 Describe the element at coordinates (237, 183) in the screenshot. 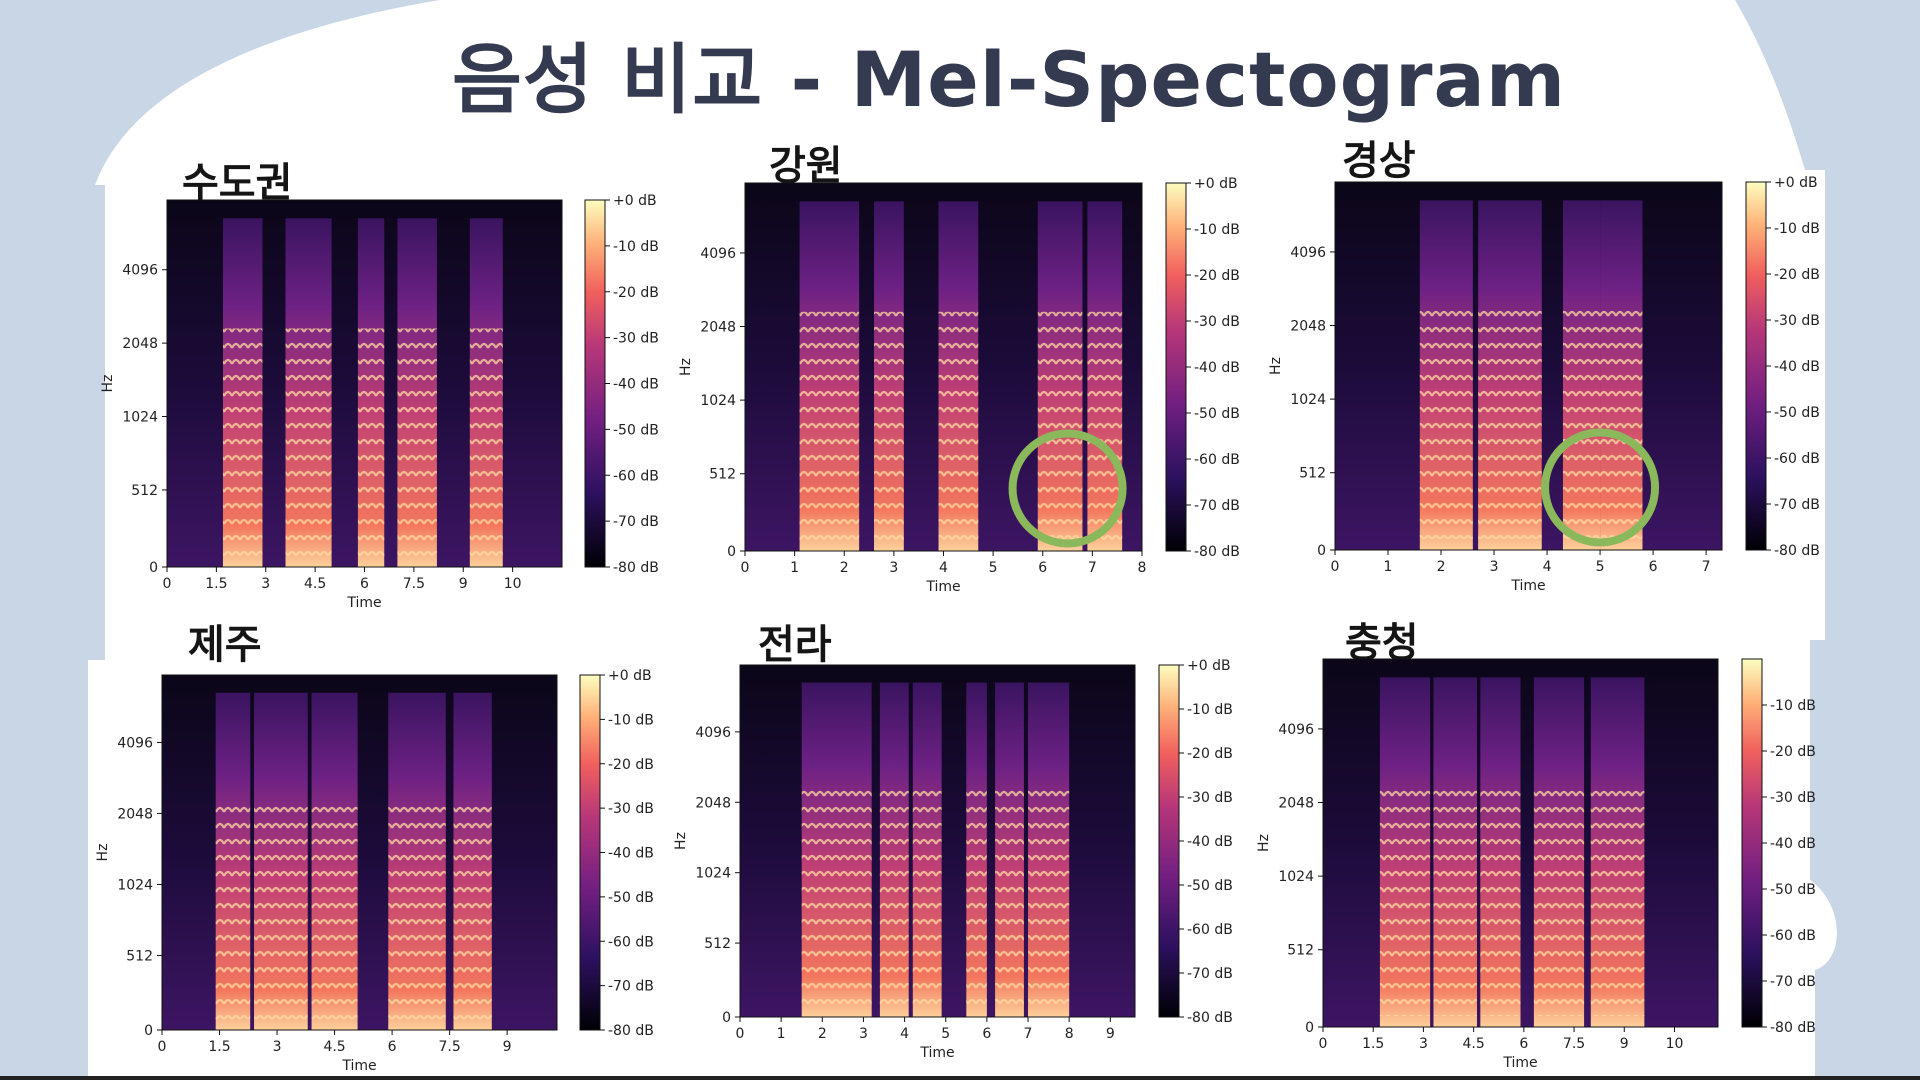

I see `panel-label-sudogwon: 수도권` at that location.